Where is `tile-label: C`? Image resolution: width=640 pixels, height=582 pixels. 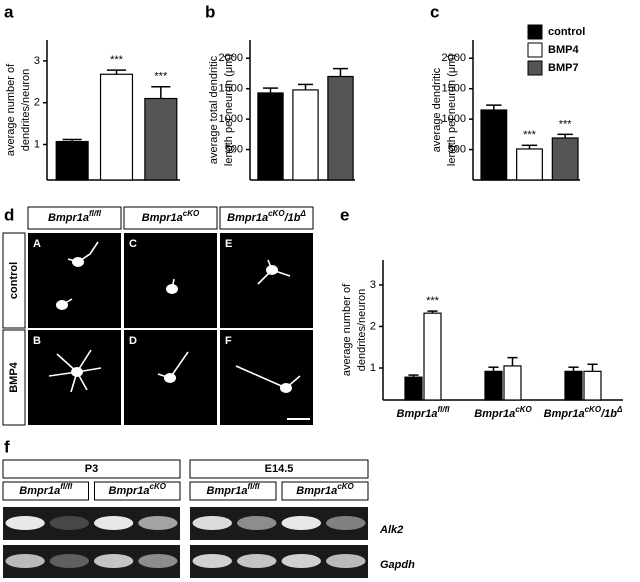
tile-label: C is located at coordinates (133, 244).